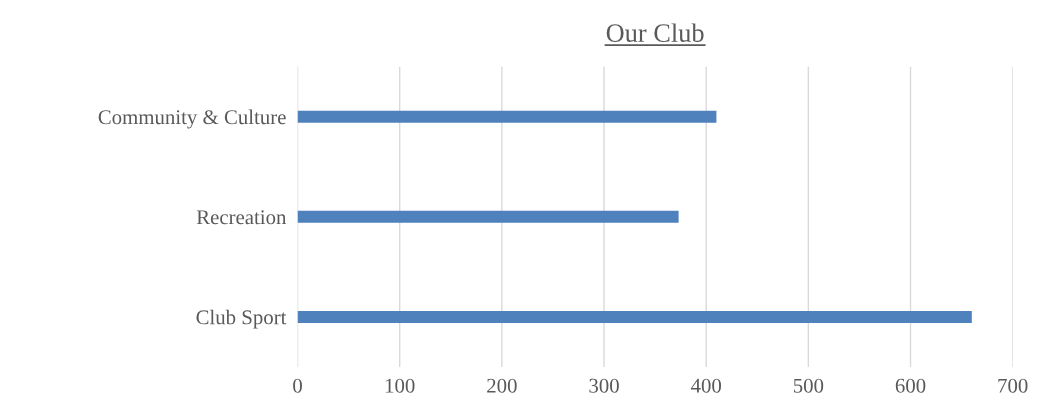 The width and height of the screenshot is (1044, 417). What do you see at coordinates (1013, 385) in the screenshot?
I see `x-tick-label: 700` at bounding box center [1013, 385].